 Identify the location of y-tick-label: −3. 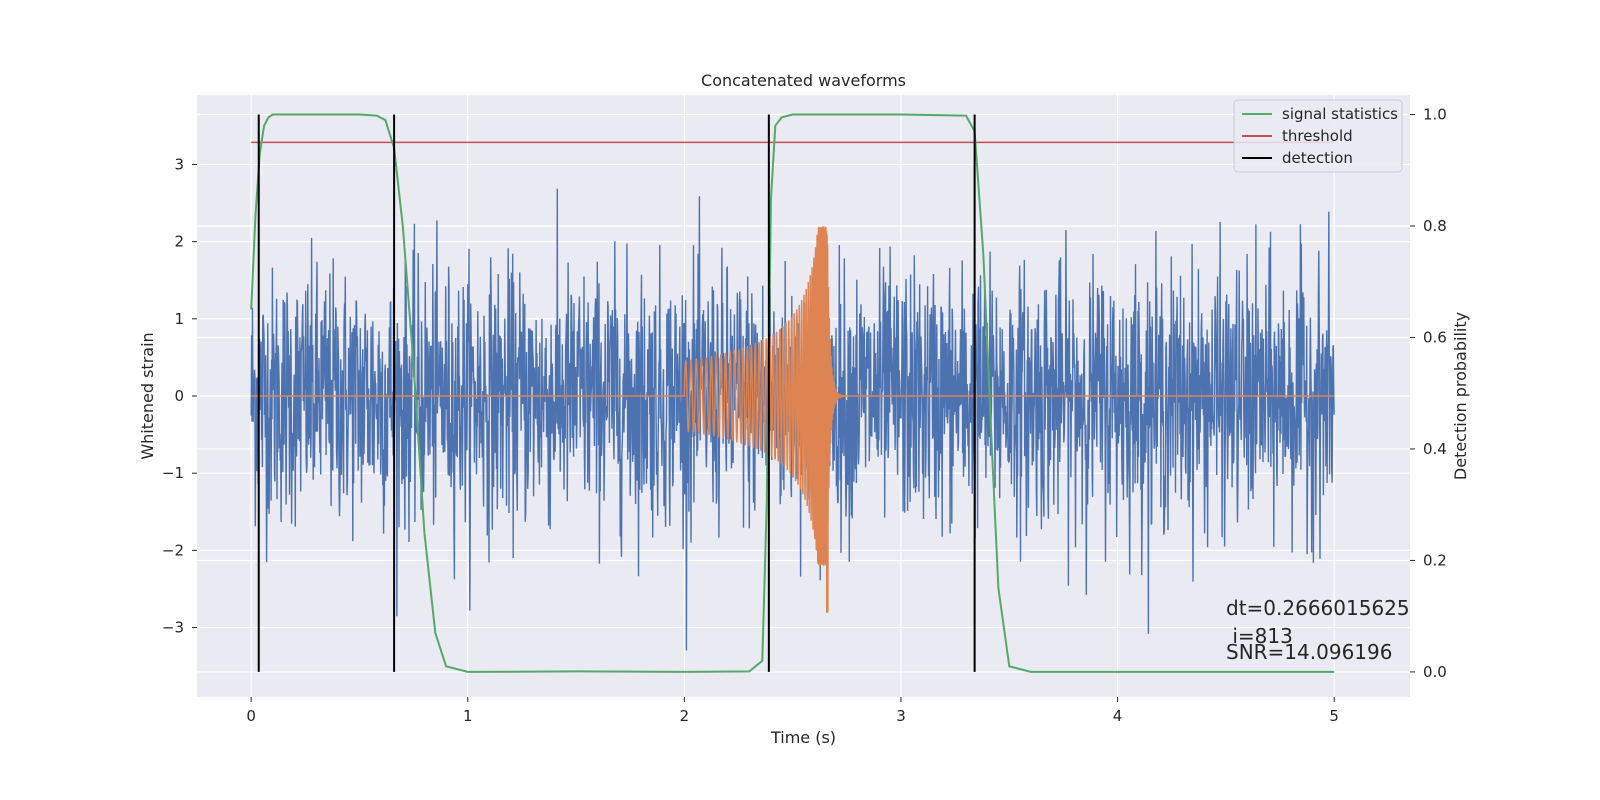
(173, 628).